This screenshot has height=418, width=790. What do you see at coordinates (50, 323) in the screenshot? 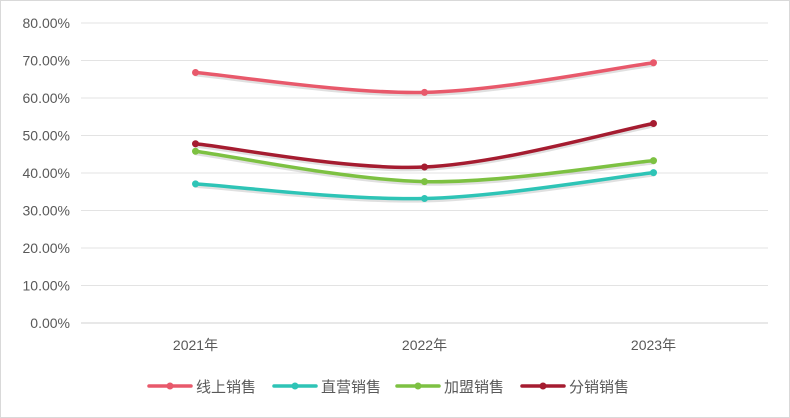
I see `y-tick-label: 0.00%` at bounding box center [50, 323].